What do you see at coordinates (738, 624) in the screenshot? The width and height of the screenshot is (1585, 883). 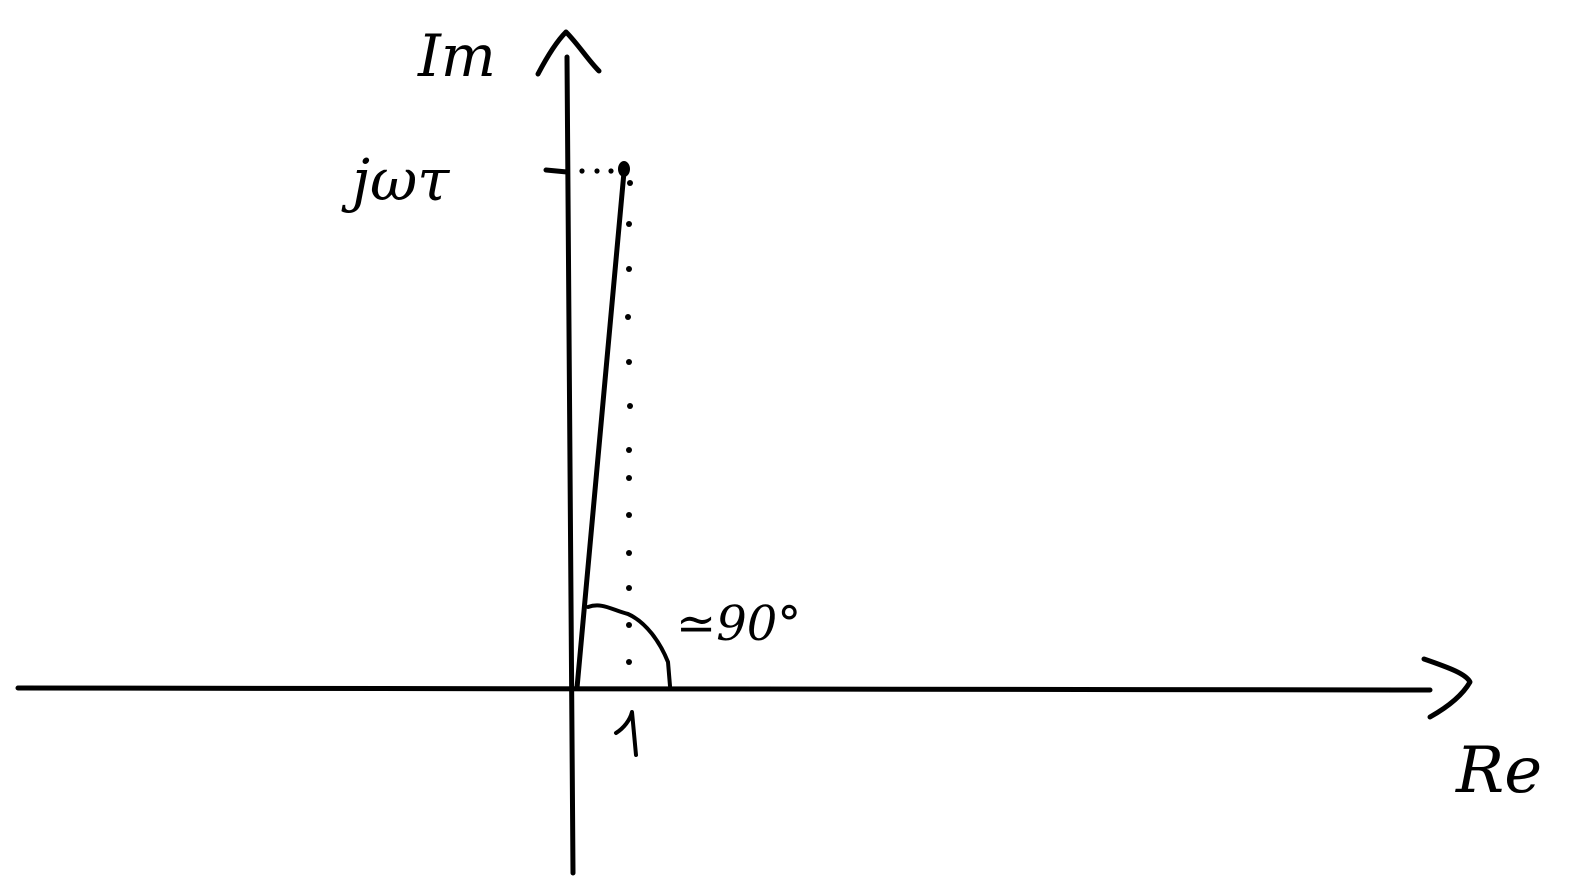 I see `angle-label: ≃90°` at bounding box center [738, 624].